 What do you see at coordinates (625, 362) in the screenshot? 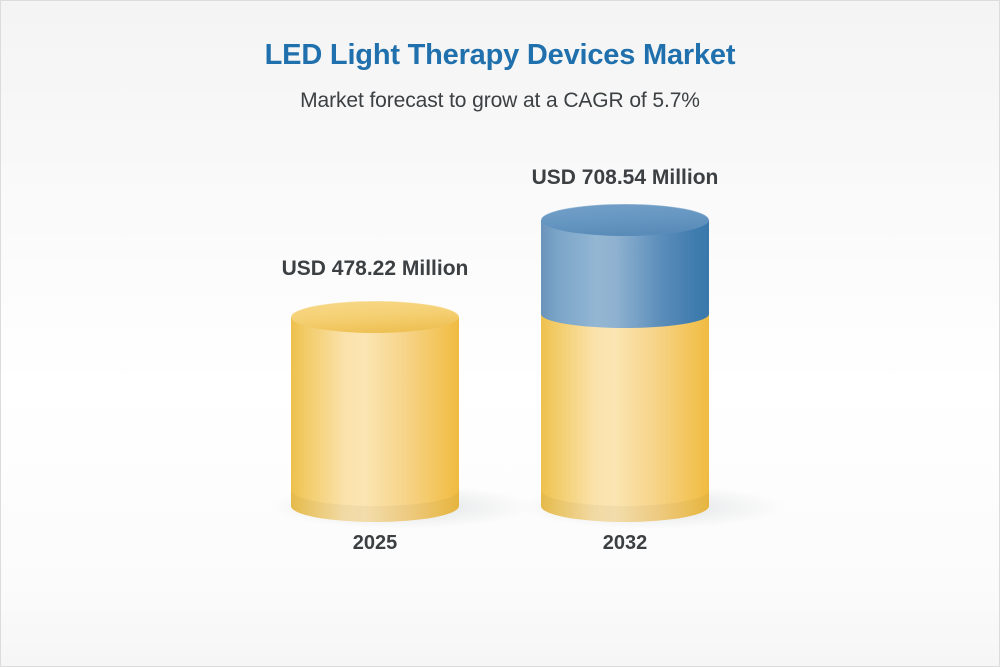
I see `cylinder-blue-yellow-icon` at bounding box center [625, 362].